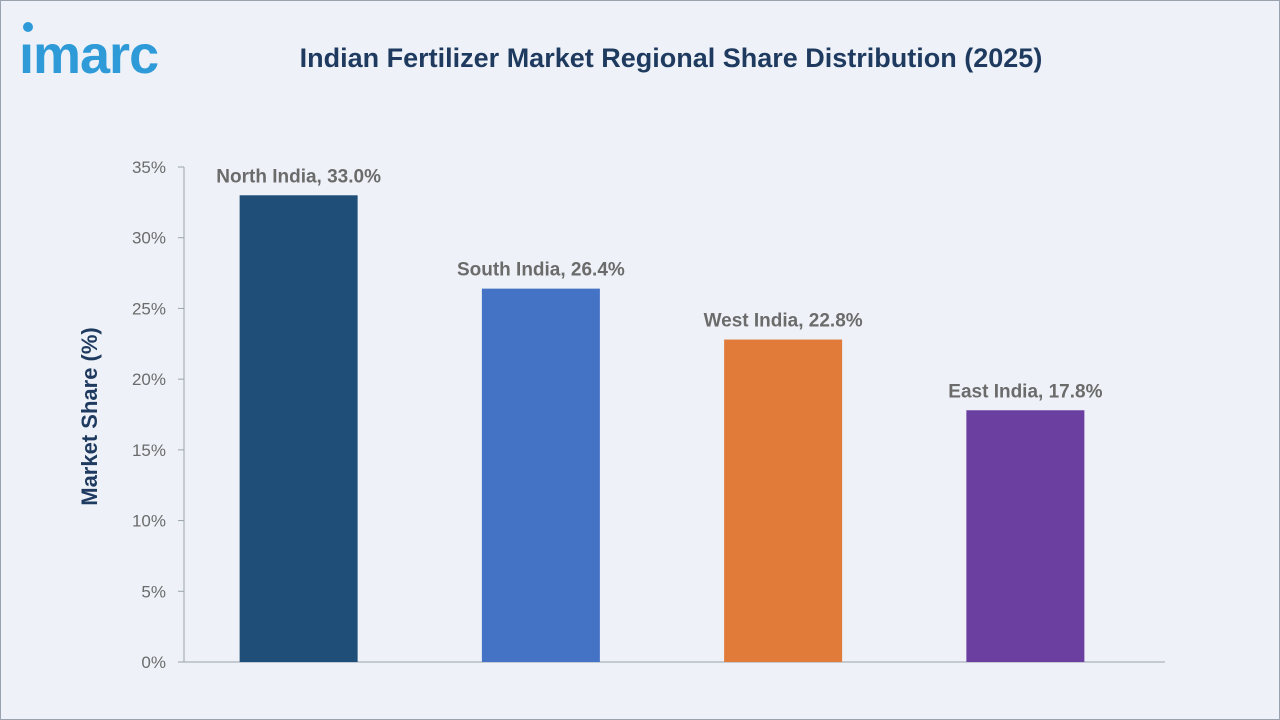 This screenshot has width=1280, height=720. What do you see at coordinates (298, 176) in the screenshot?
I see `data-label: North India, 33.0%` at bounding box center [298, 176].